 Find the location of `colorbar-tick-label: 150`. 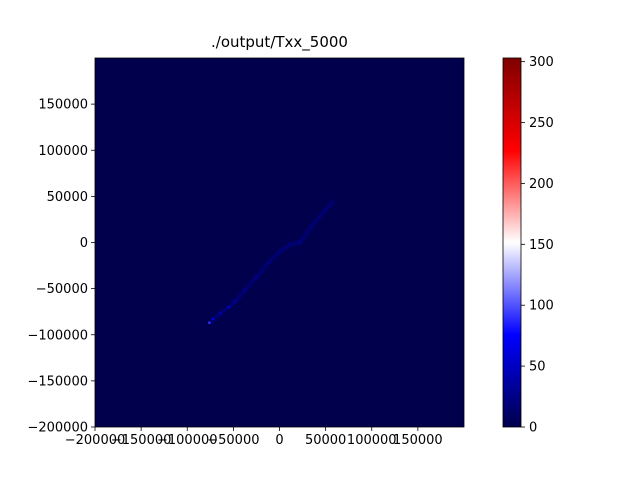

colorbar-tick-label: 150 is located at coordinates (541, 245).